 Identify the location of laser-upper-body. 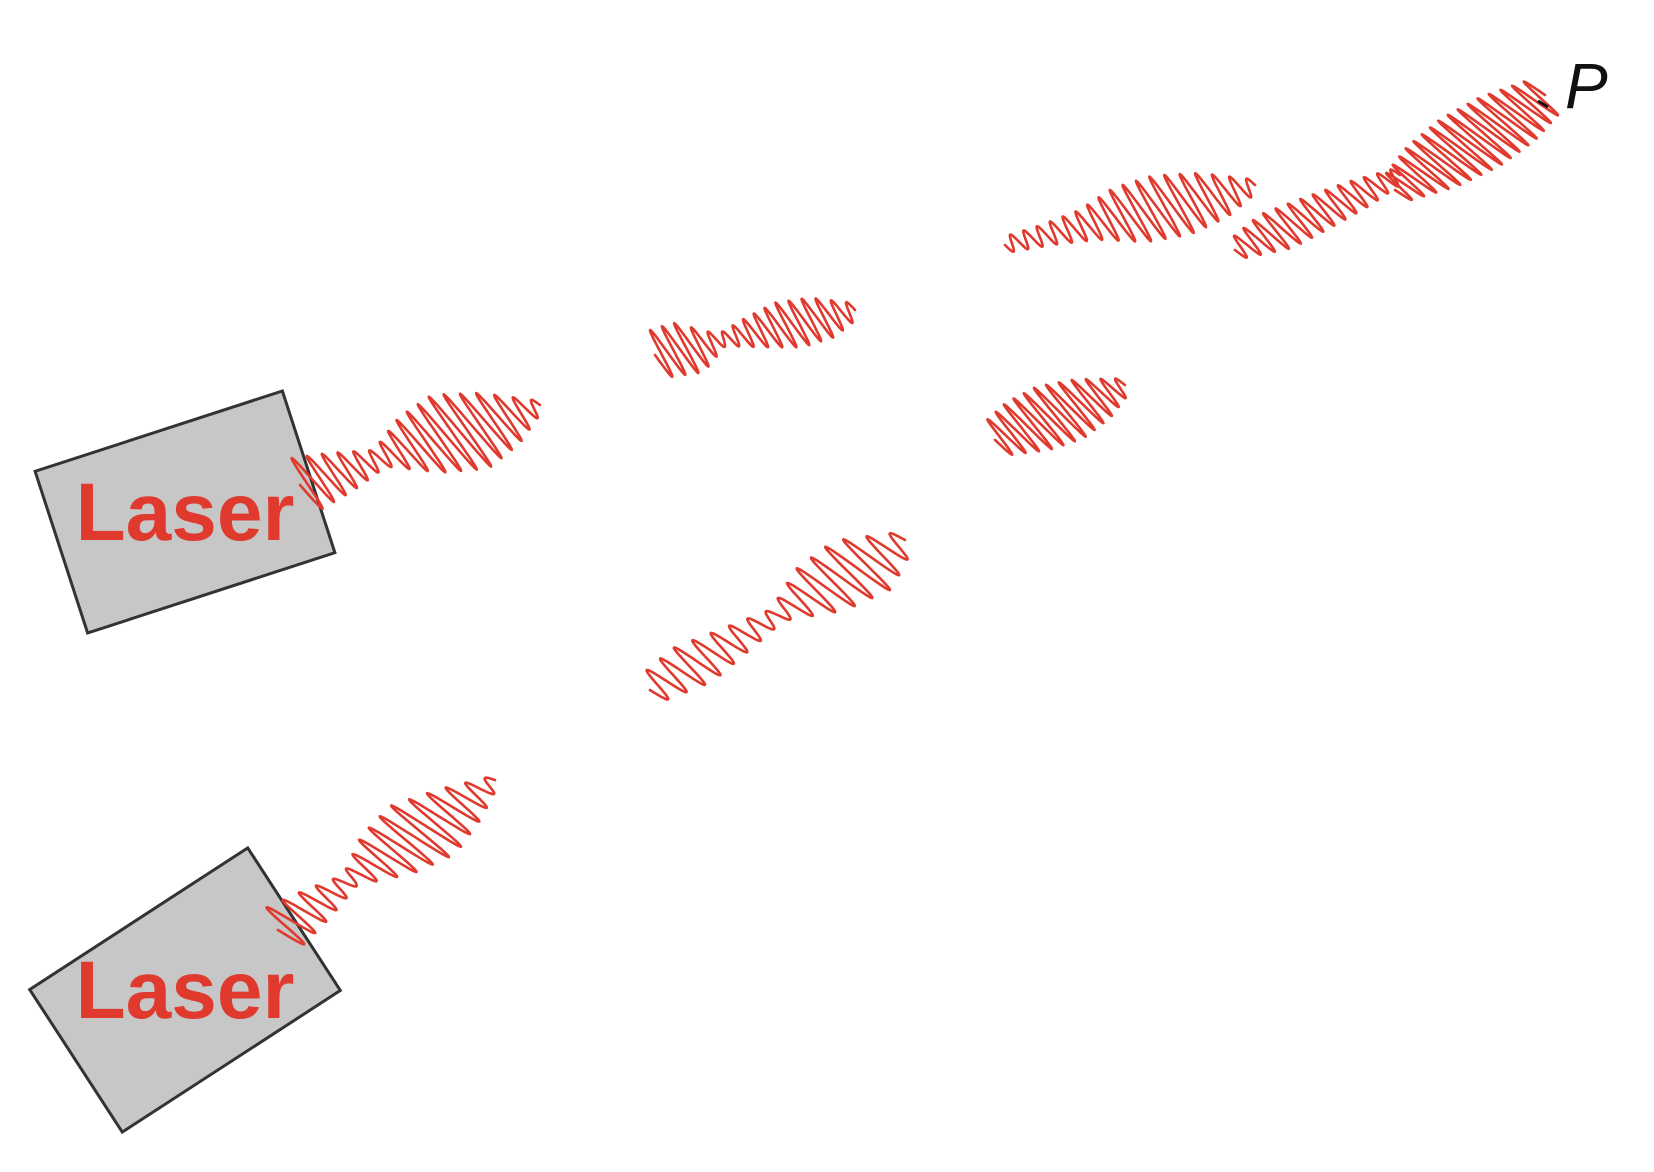
(185, 512).